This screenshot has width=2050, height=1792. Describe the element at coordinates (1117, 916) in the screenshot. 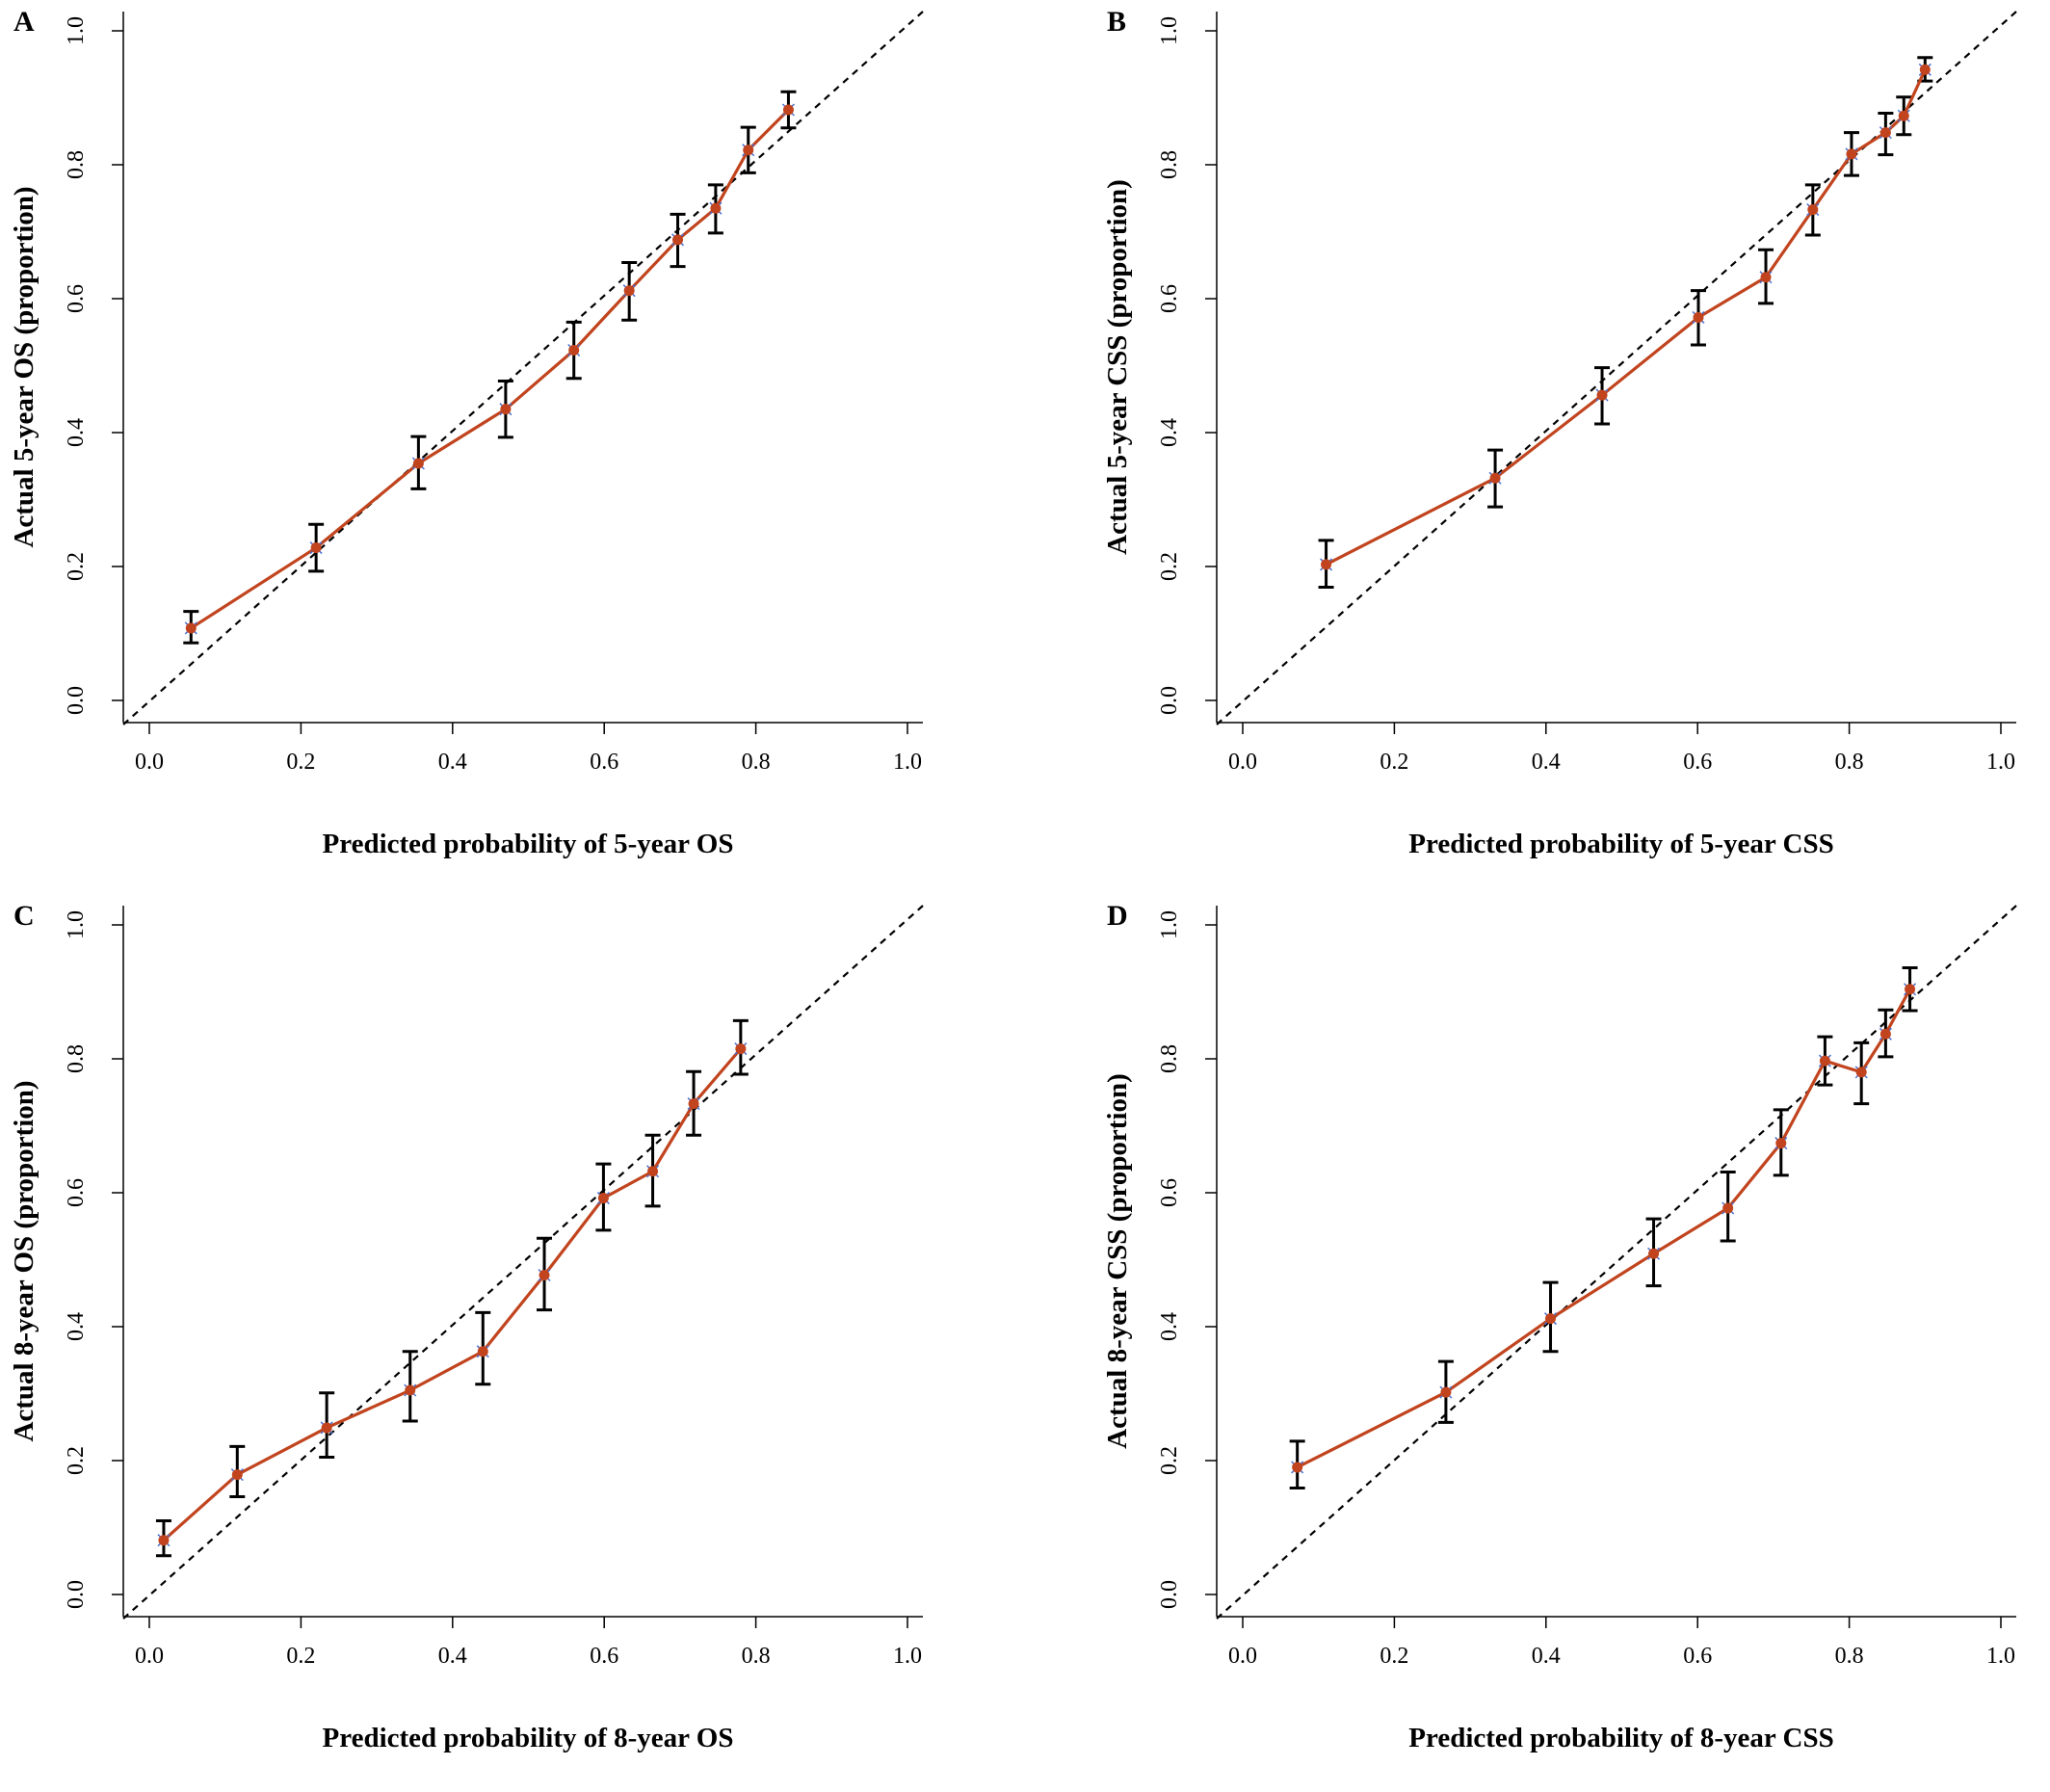

I see `panel-letter: D` at that location.